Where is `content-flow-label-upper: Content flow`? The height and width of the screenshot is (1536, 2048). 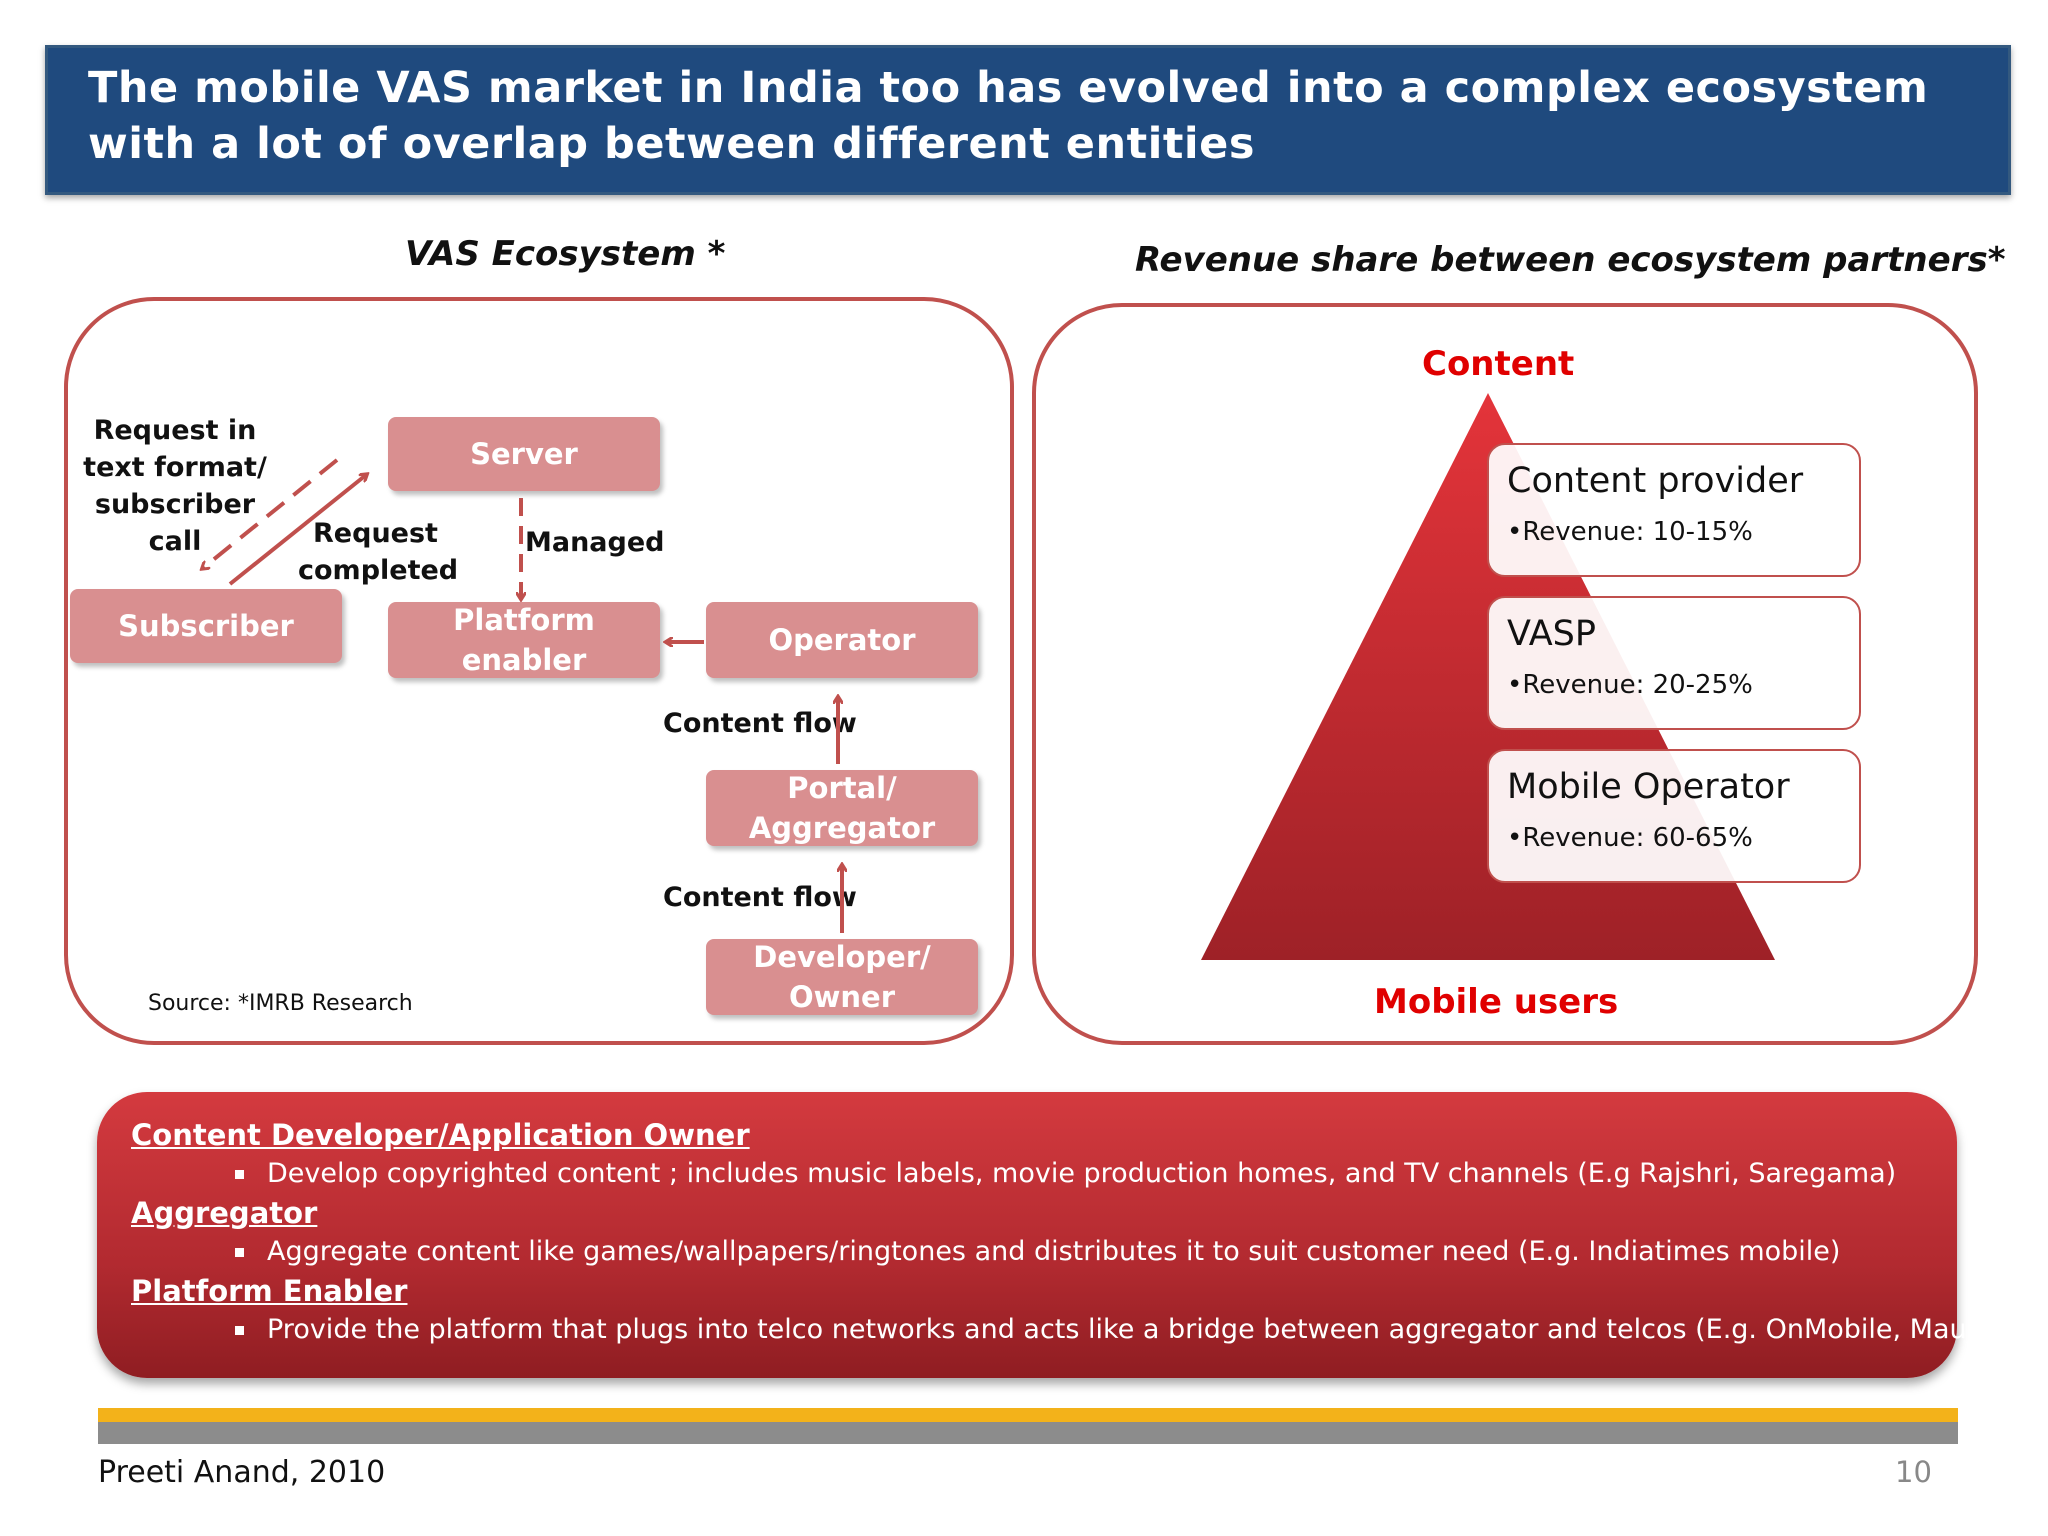 content-flow-label-upper: Content flow is located at coordinates (760, 723).